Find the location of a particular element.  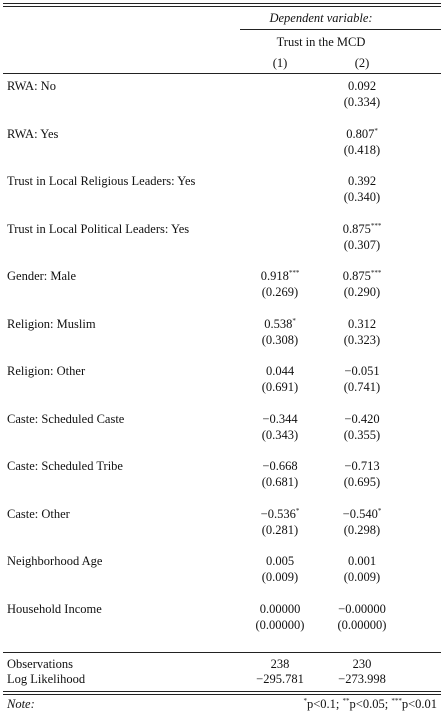

coefficient: −0.540 is located at coordinates (360, 514).